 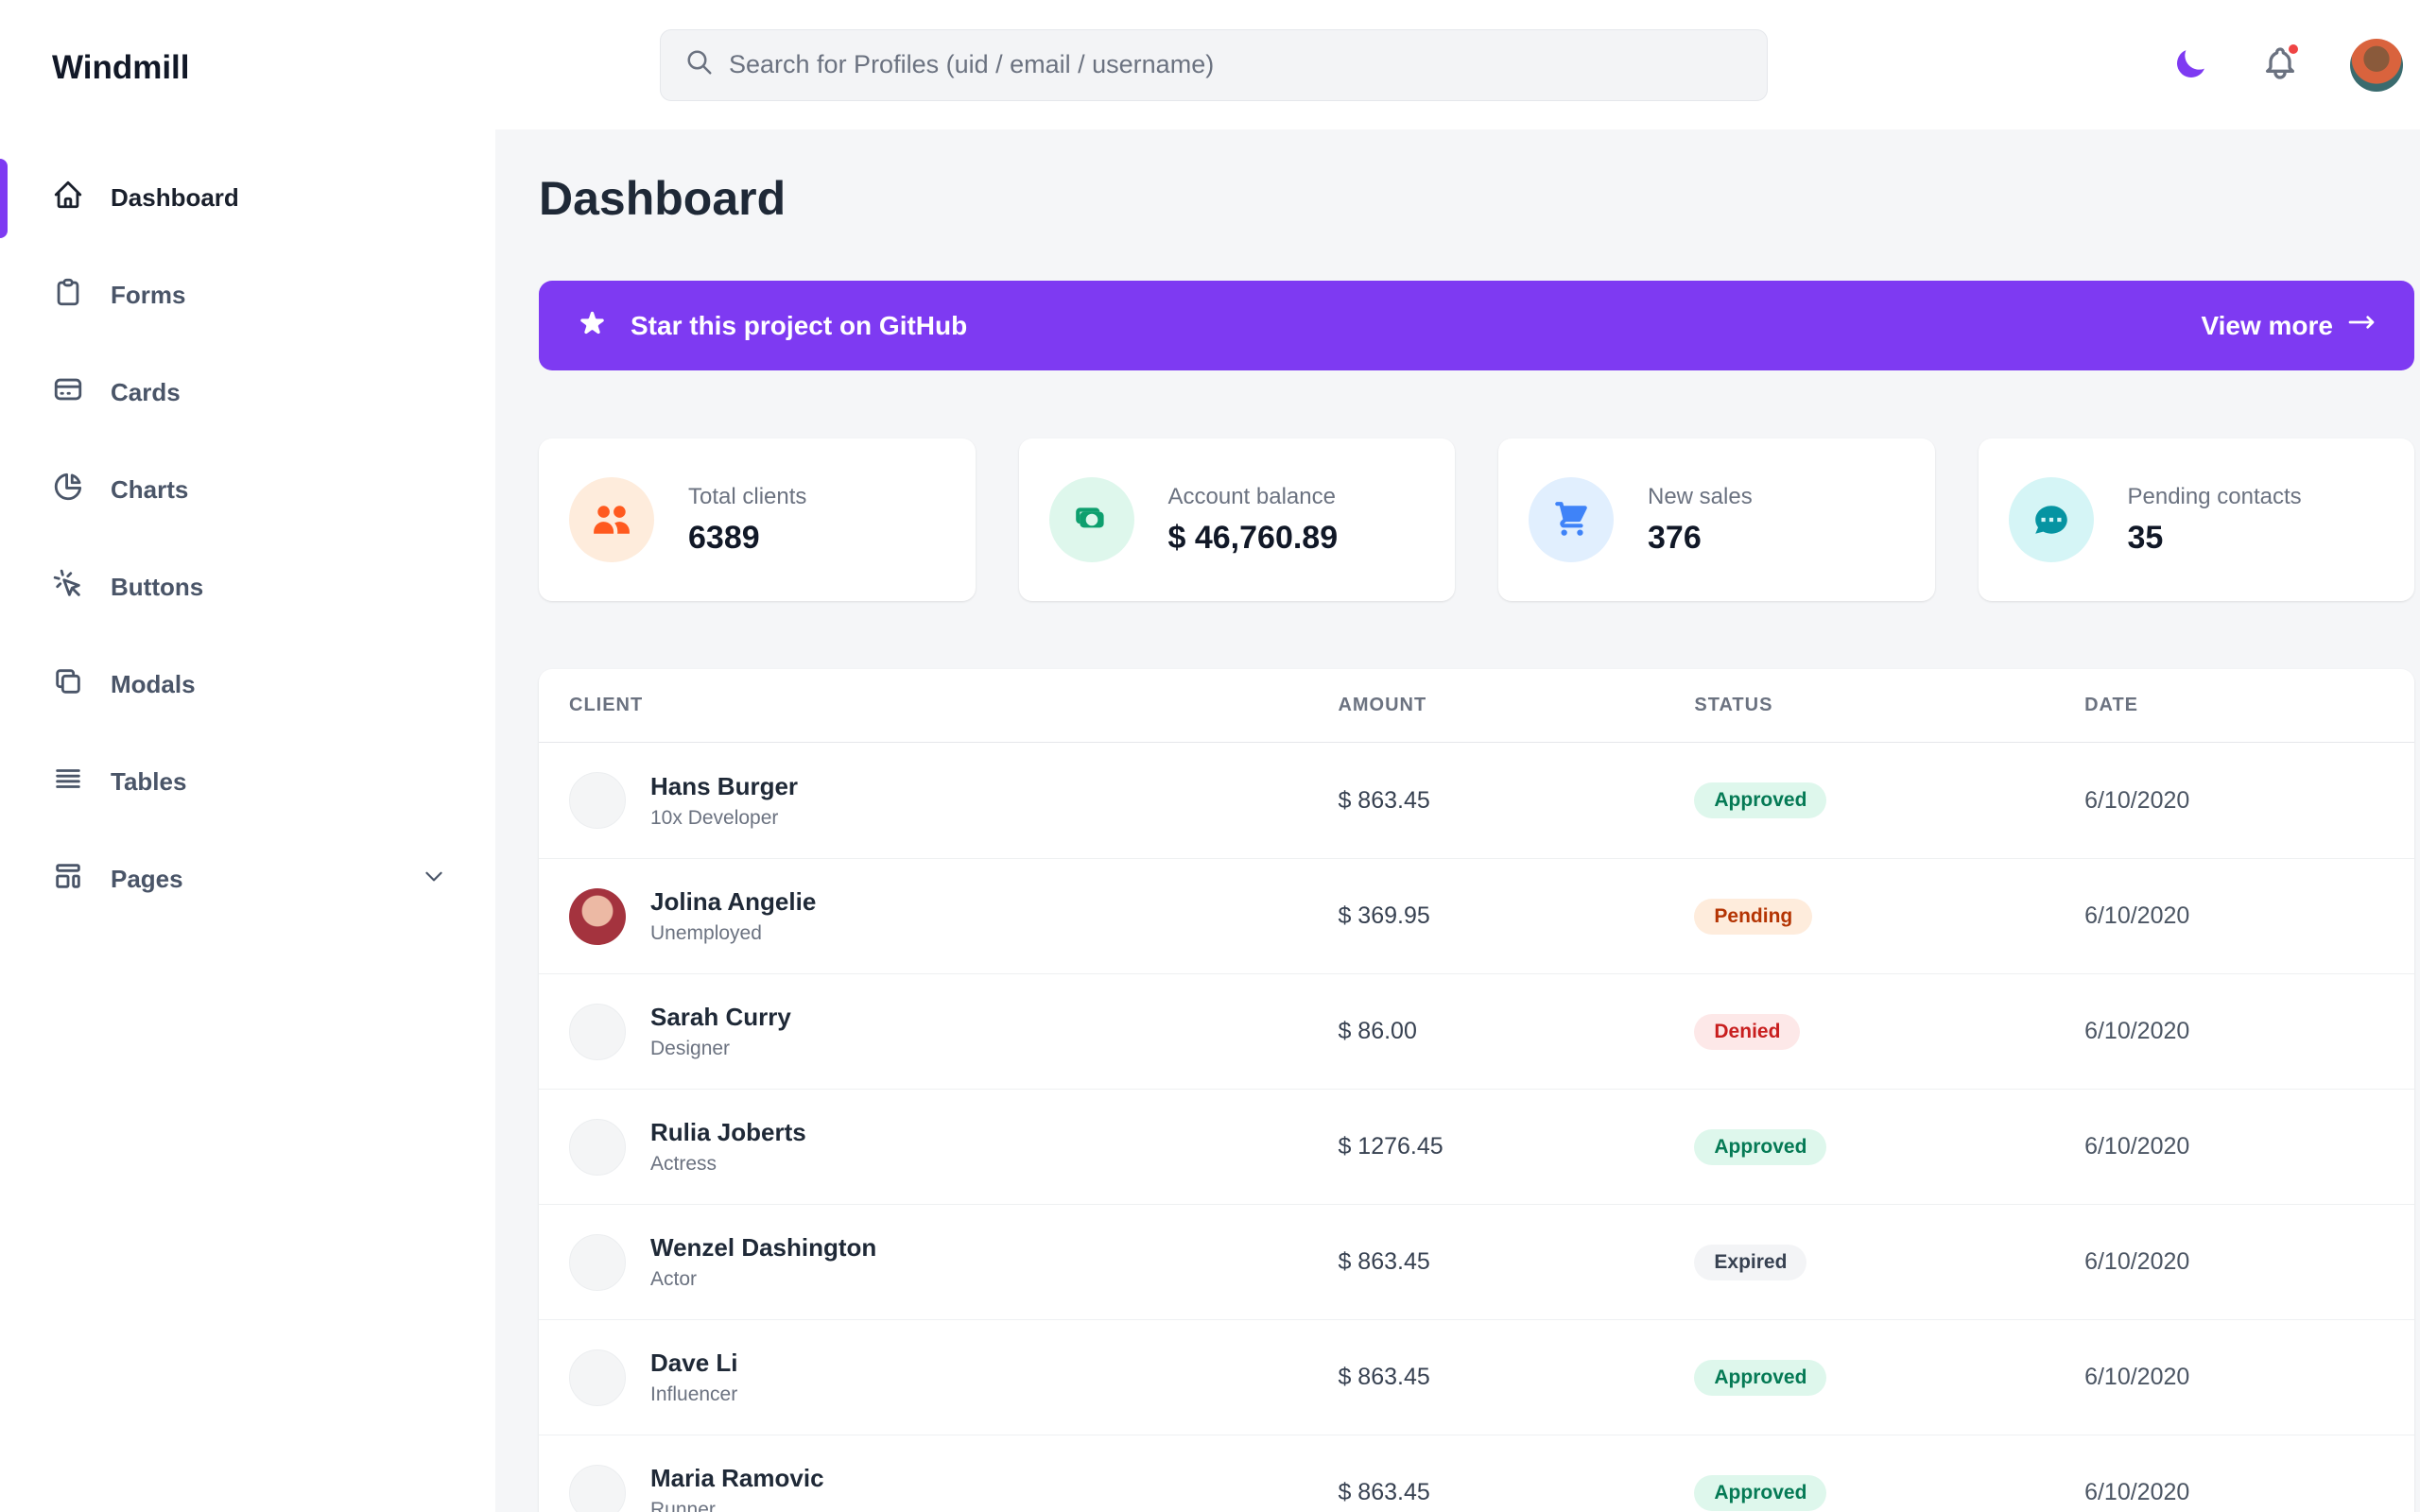 What do you see at coordinates (2361, 325) in the screenshot?
I see `arrow-right-icon` at bounding box center [2361, 325].